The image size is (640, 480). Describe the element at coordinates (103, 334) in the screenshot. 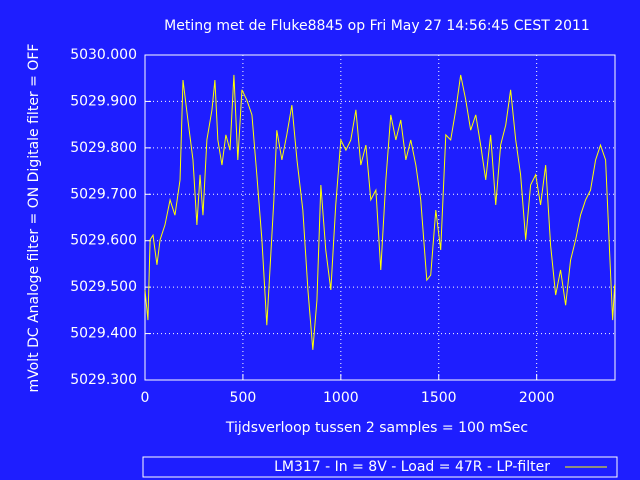

I see `y-tick-label: 5029.400` at that location.